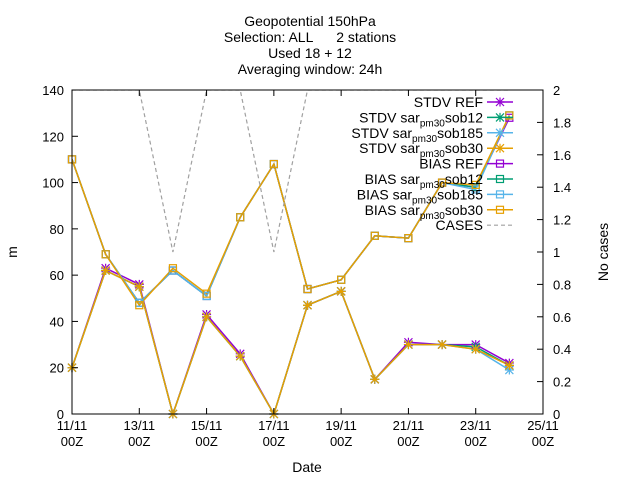 The height and width of the screenshot is (480, 640). Describe the element at coordinates (562, 382) in the screenshot. I see `y2-tick-label: 0.2` at that location.